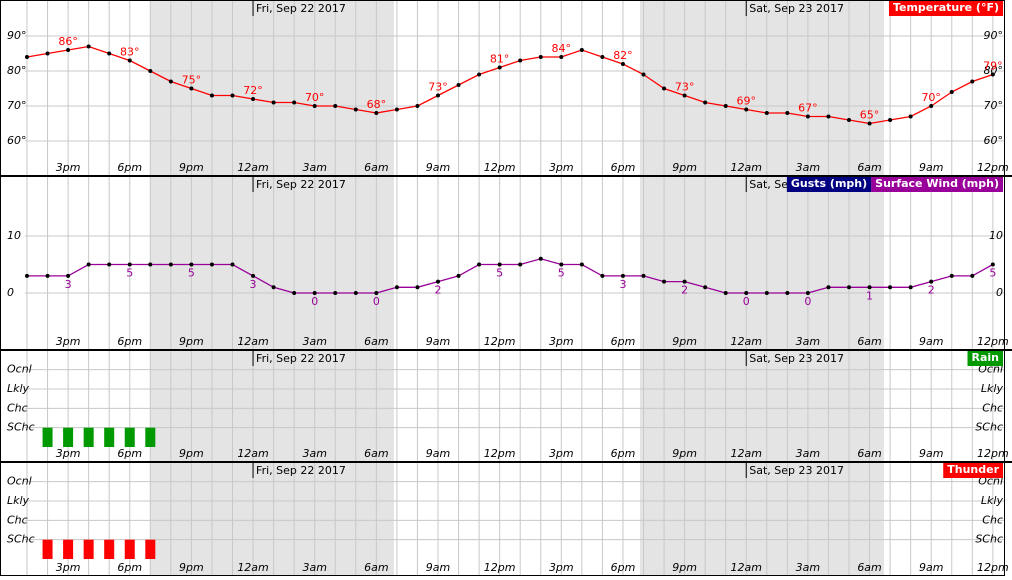  I want to click on value-label: 82°, so click(623, 55).